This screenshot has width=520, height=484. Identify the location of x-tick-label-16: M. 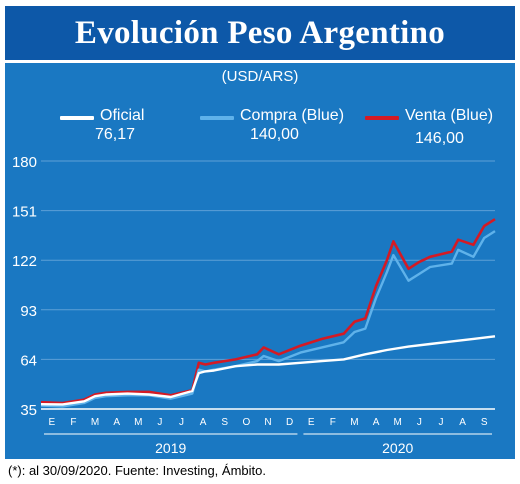
(398, 422).